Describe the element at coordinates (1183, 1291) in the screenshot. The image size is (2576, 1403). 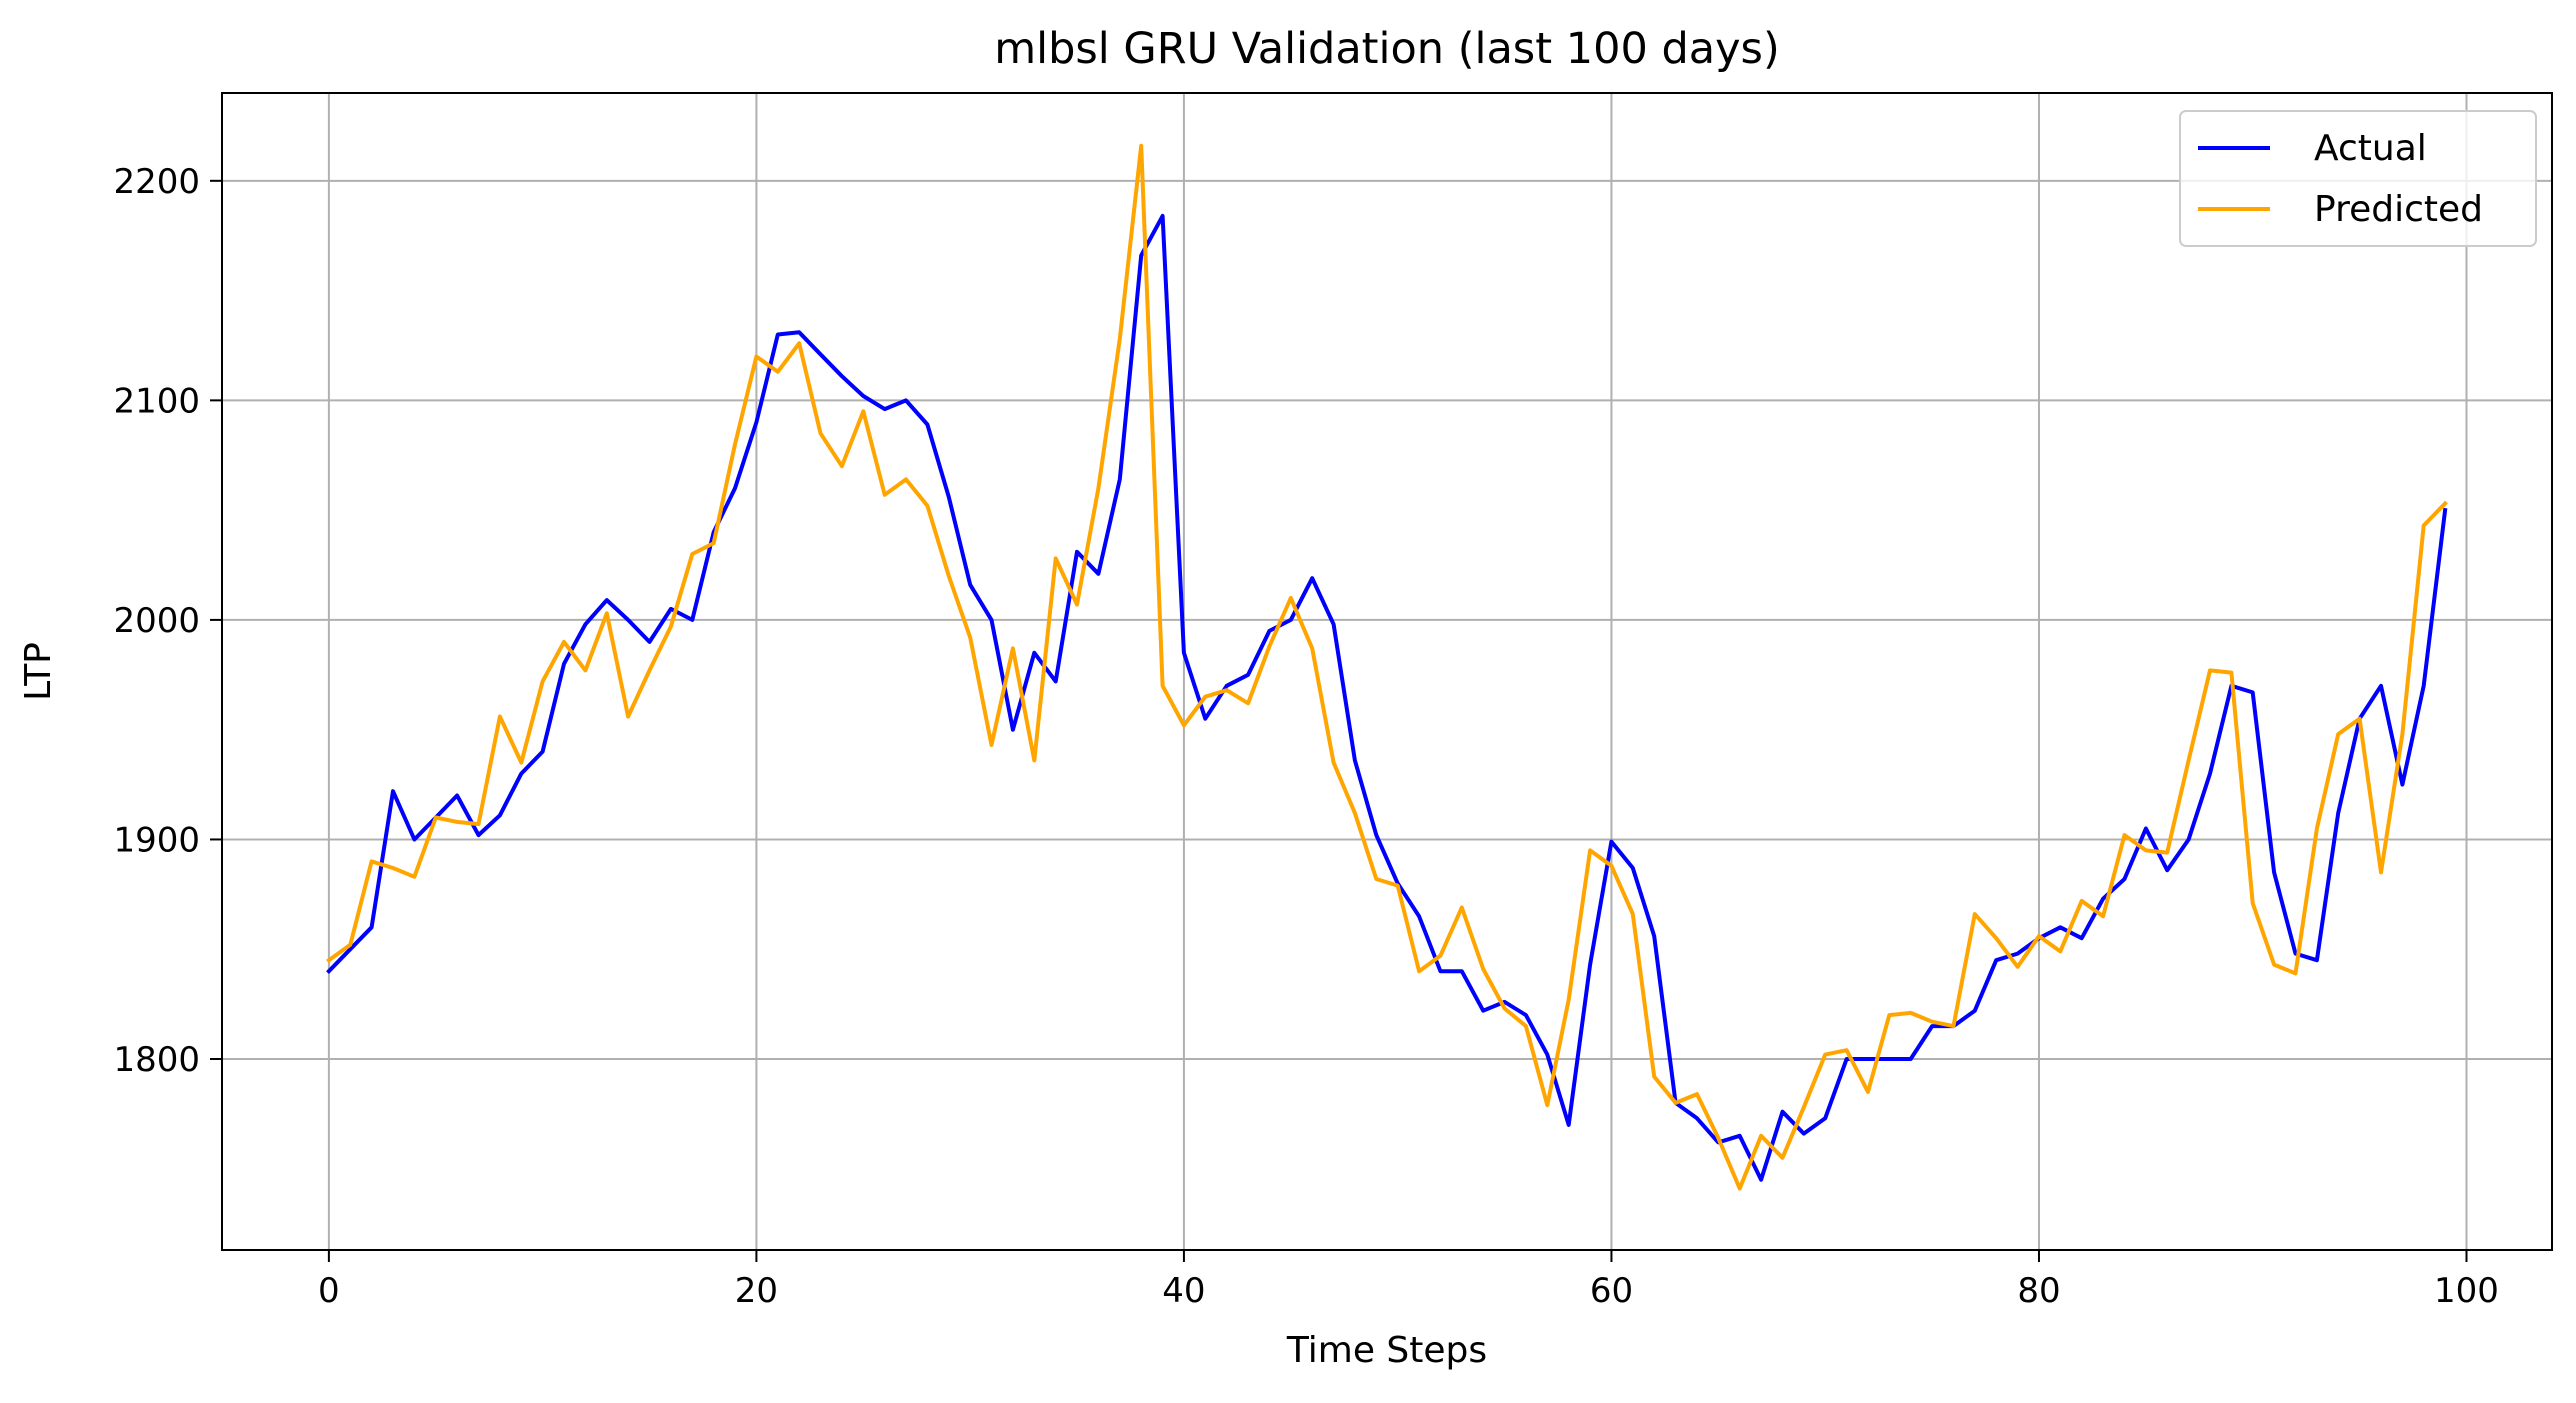
I see `x-tick-label-40: 40` at that location.